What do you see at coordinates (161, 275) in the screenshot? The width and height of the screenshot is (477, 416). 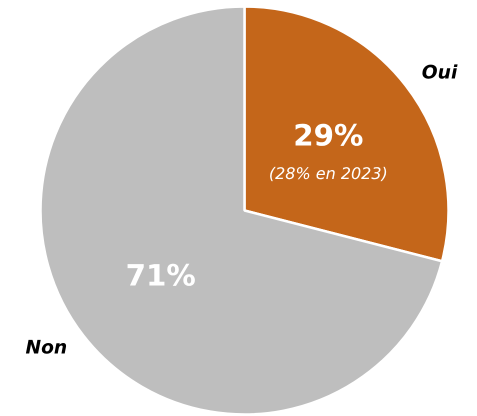 I see `data-label: 71%` at bounding box center [161, 275].